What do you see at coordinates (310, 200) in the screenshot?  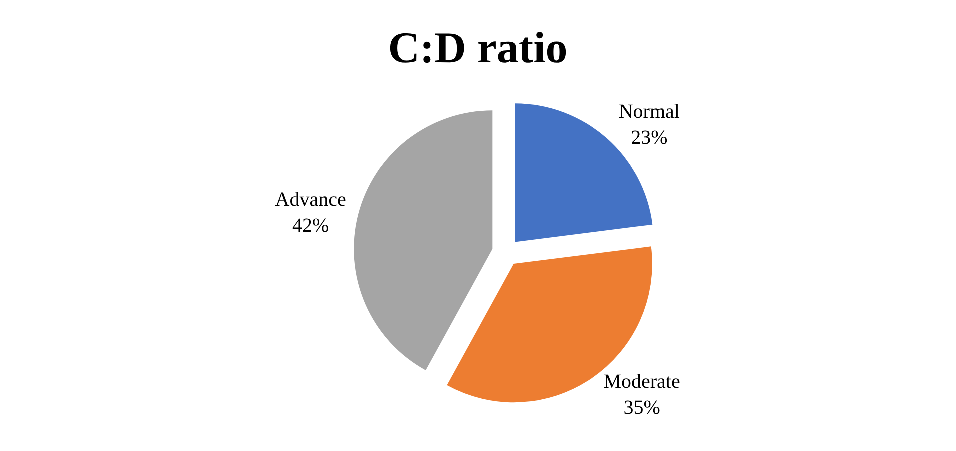 I see `slice-label: Advance` at bounding box center [310, 200].